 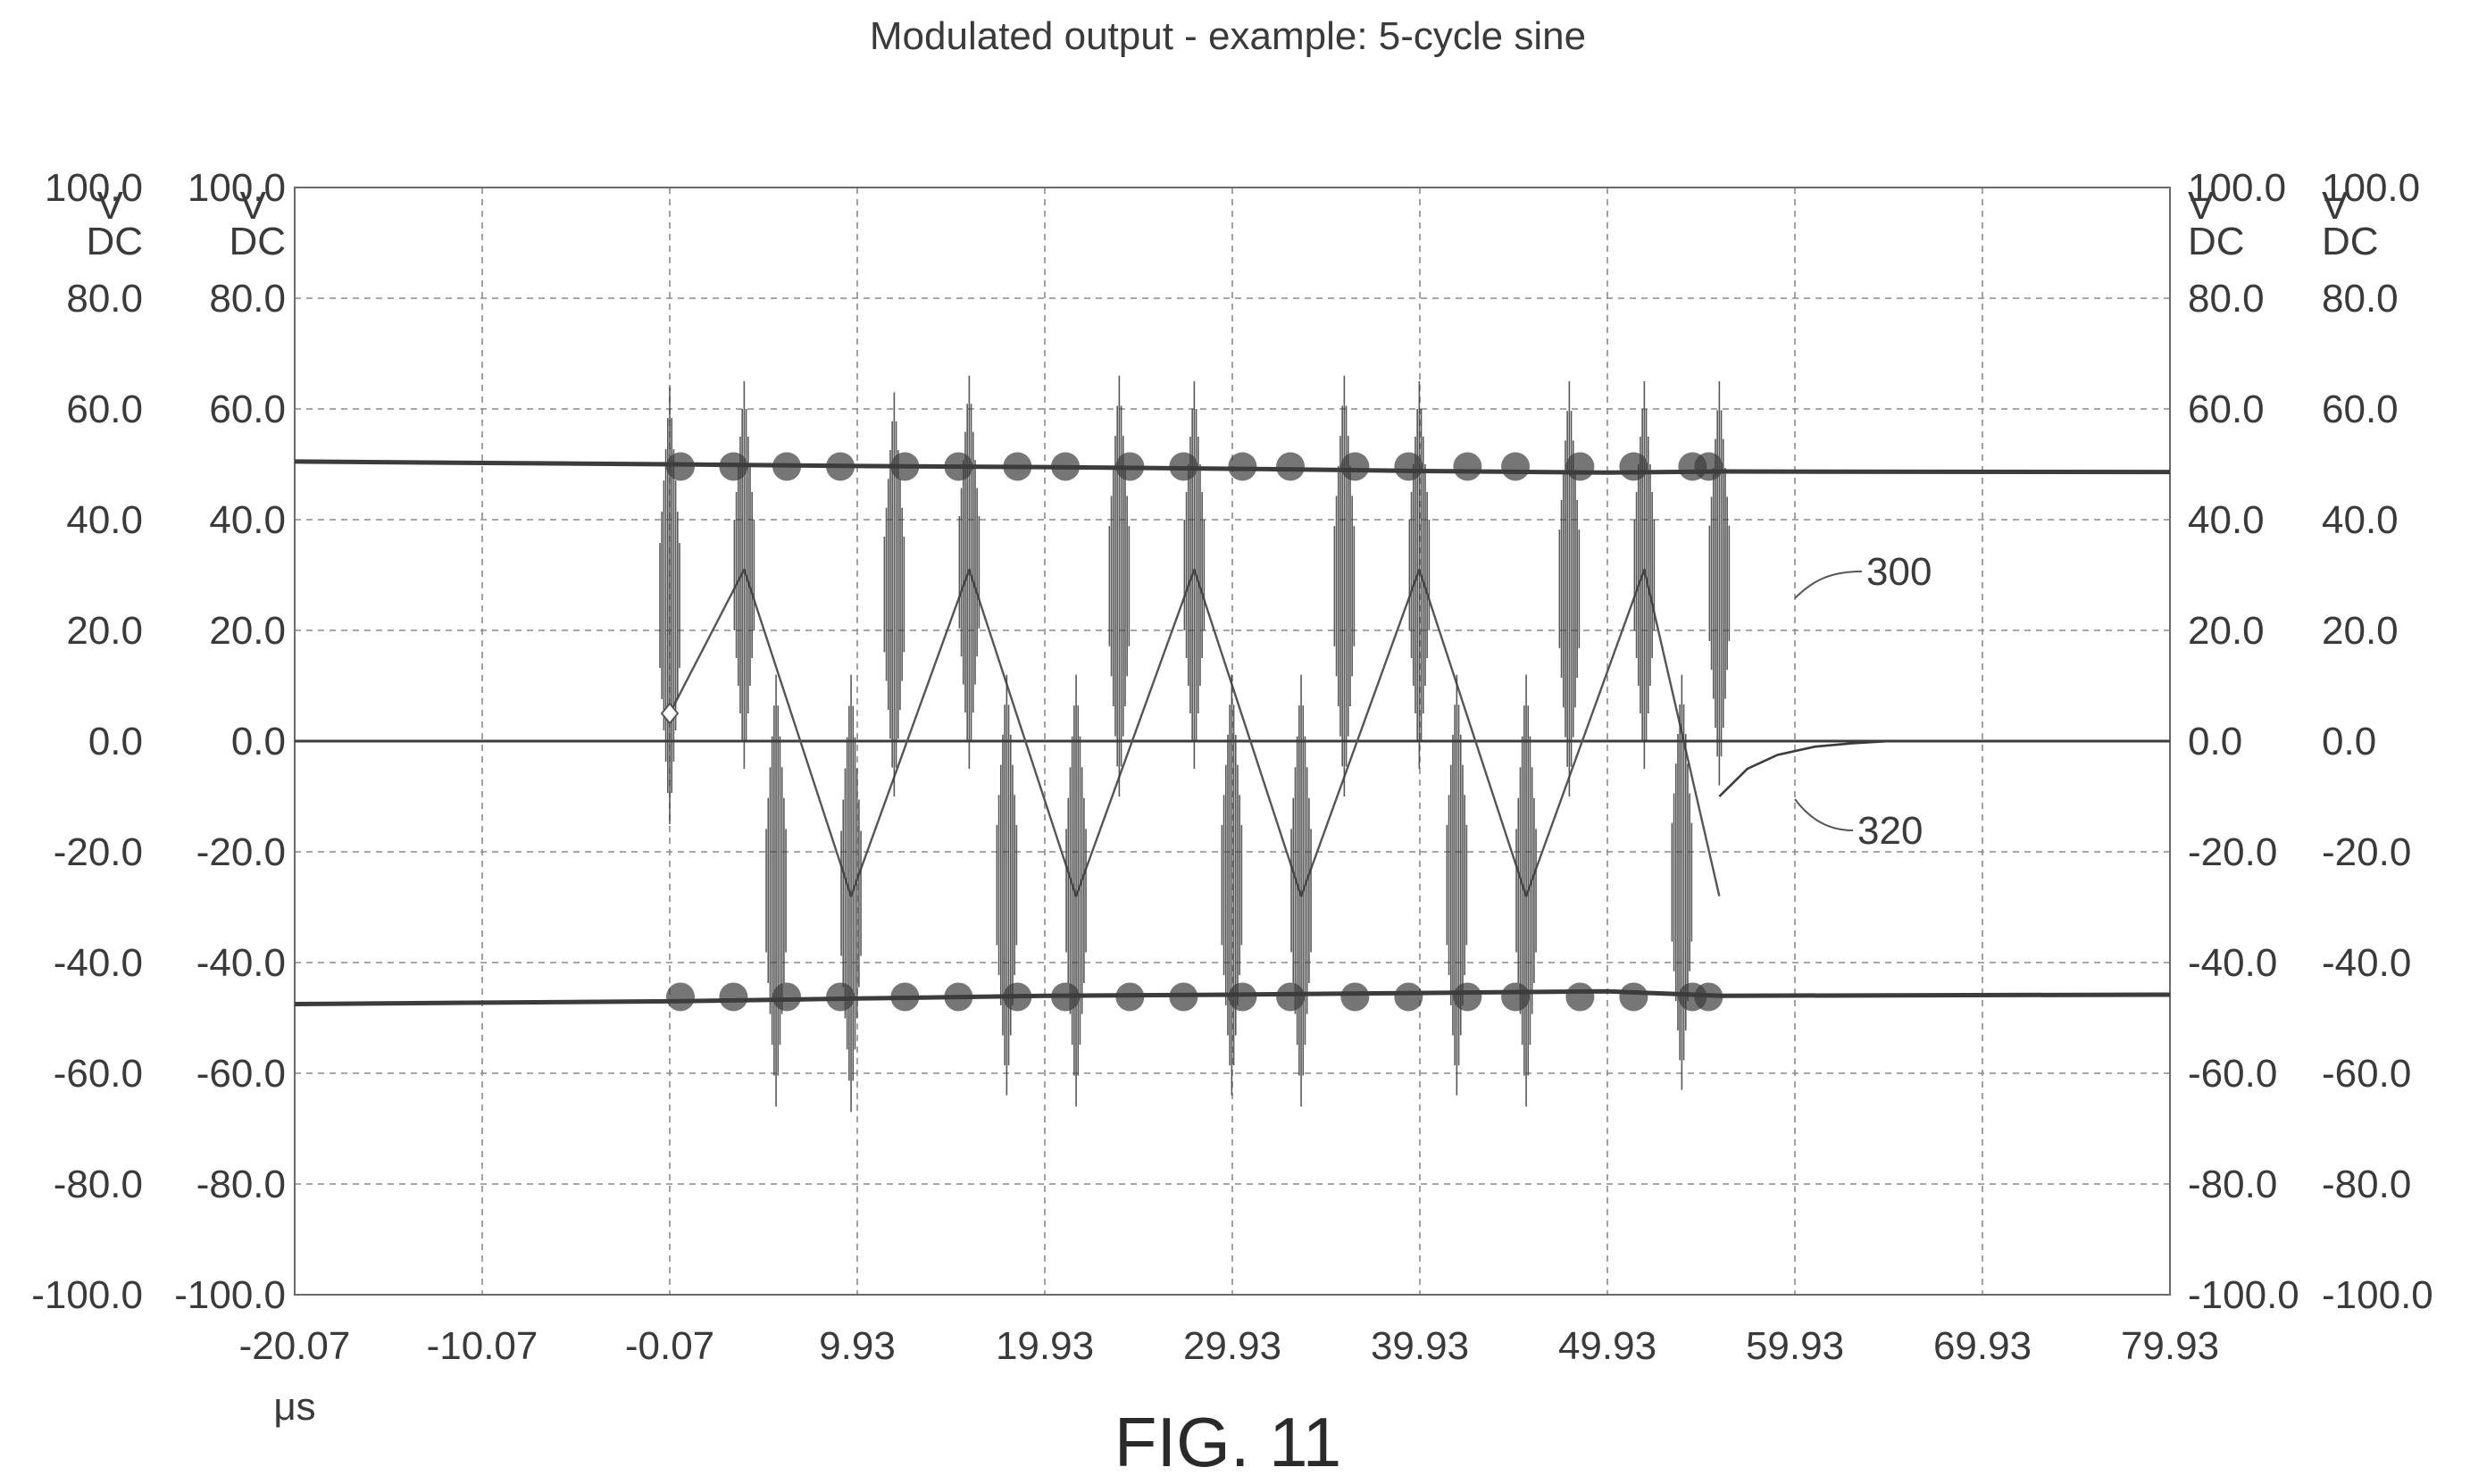 What do you see at coordinates (2227, 299) in the screenshot?
I see `y-tick-label-right: 80.0` at bounding box center [2227, 299].